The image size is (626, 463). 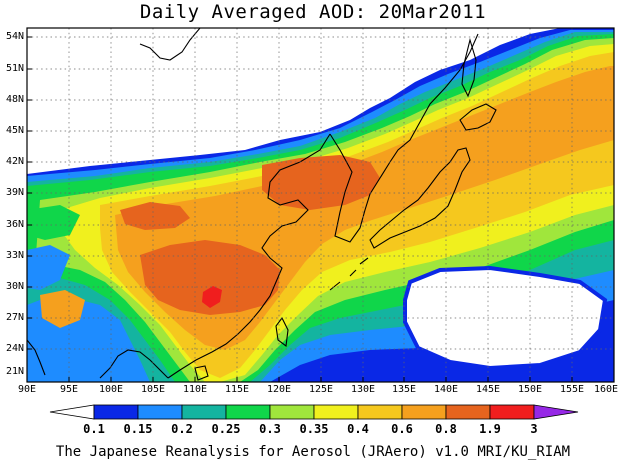 I want to click on coastline-sakhalin, so click(x=469, y=67).